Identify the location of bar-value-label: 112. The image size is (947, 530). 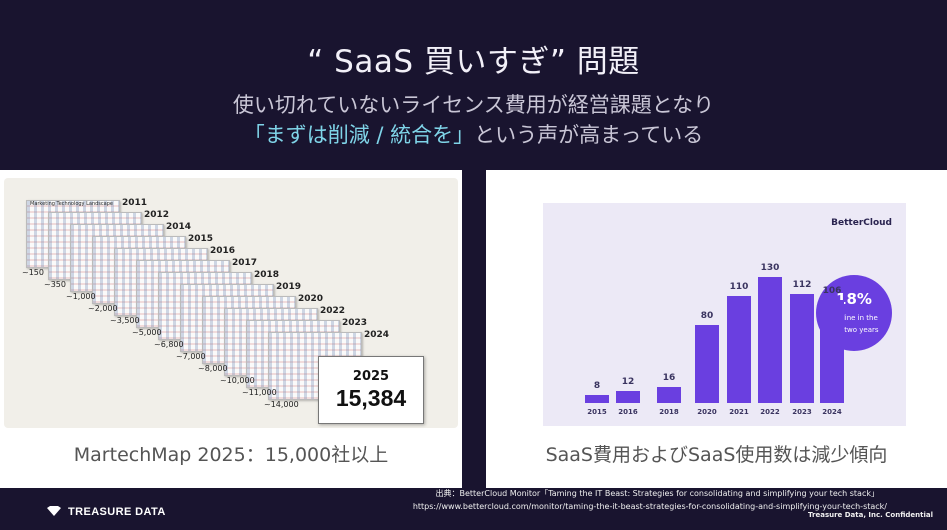
(802, 285).